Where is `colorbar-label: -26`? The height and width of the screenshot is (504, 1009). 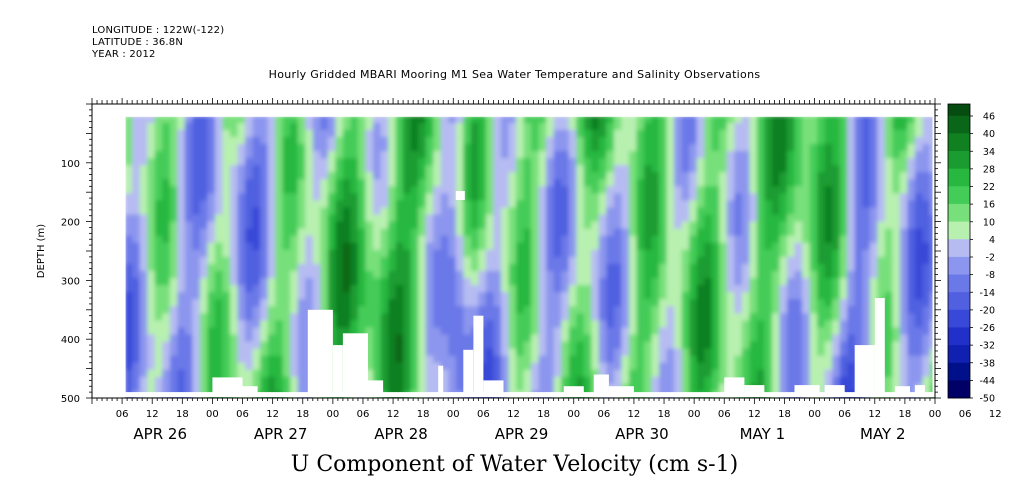 colorbar-label: -26 is located at coordinates (987, 328).